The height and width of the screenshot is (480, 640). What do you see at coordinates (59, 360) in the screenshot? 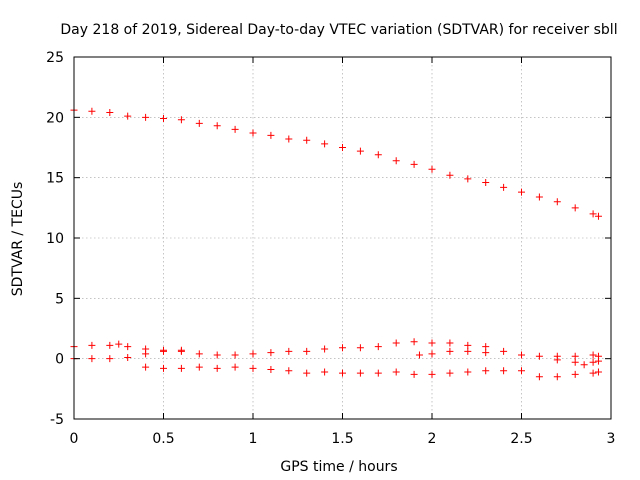
I see `y-tick-label: 0` at bounding box center [59, 360].